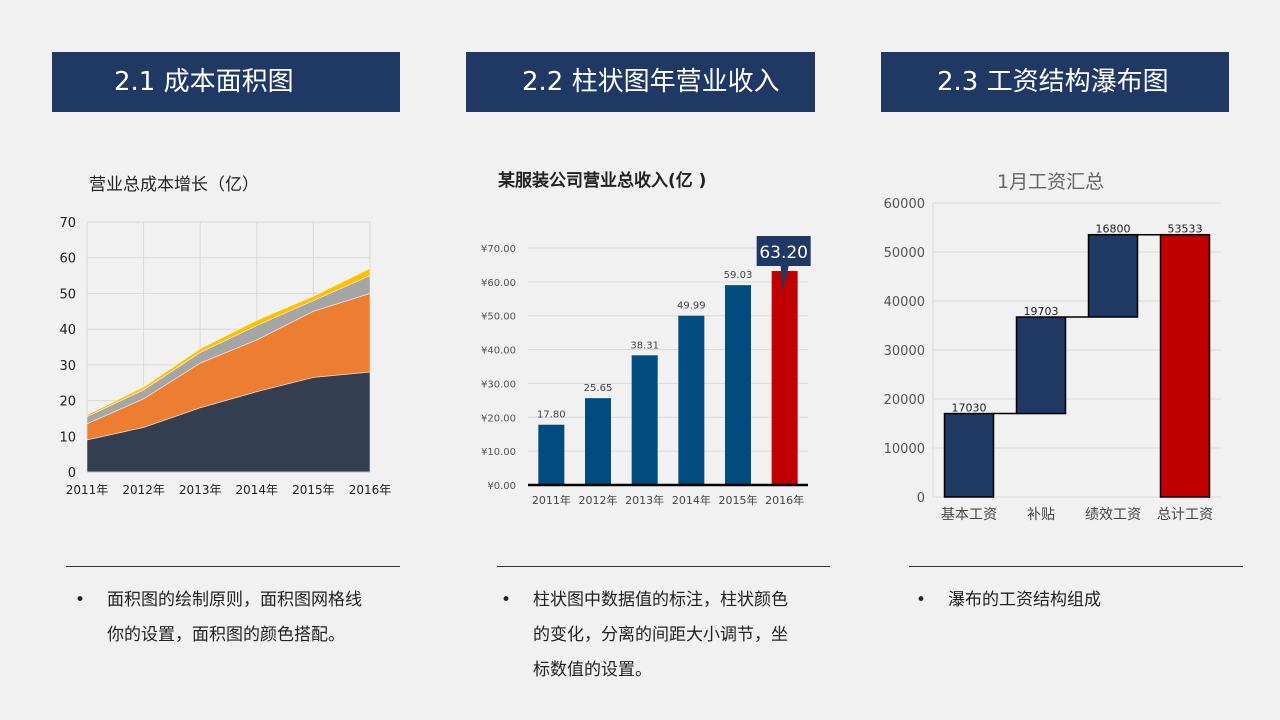  What do you see at coordinates (498, 418) in the screenshot?
I see `y-tick-label: ¥20.00` at bounding box center [498, 418].